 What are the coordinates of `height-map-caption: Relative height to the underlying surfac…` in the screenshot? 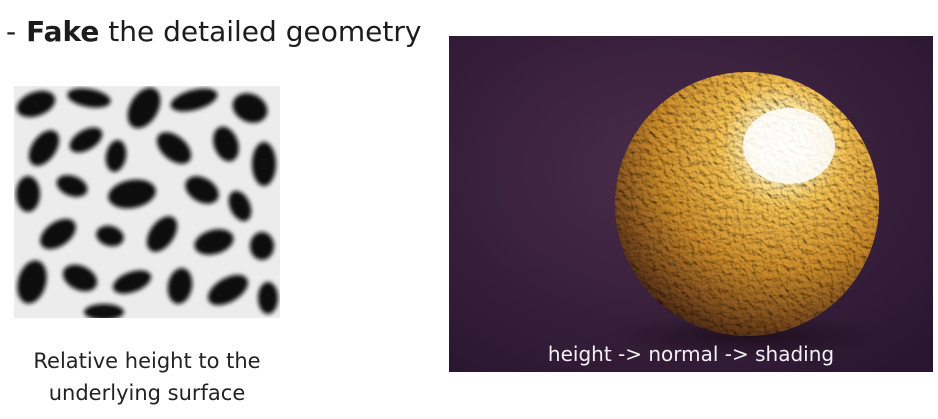 It's located at (147, 377).